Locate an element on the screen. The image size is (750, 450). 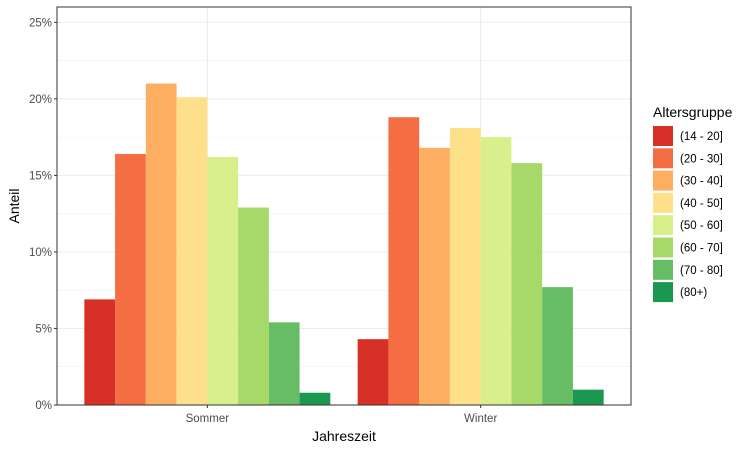
y-tick-label: 15% is located at coordinates (40, 176).